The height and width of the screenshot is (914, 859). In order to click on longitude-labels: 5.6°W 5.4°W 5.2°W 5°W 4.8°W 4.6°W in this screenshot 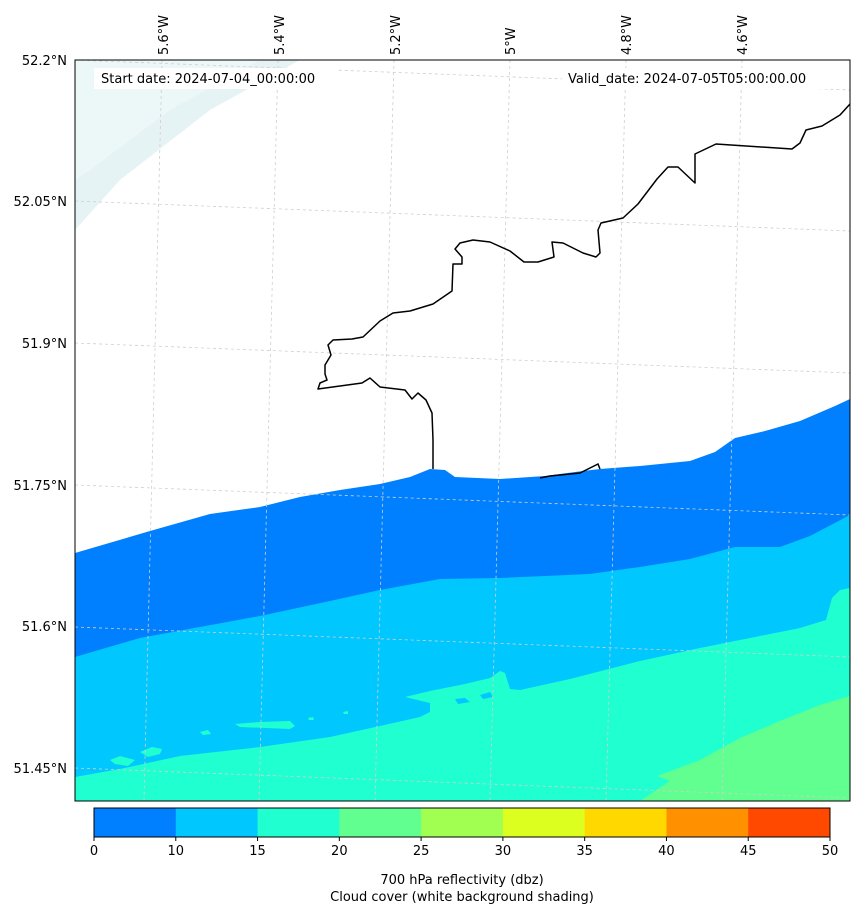, I will do `click(454, 35)`.